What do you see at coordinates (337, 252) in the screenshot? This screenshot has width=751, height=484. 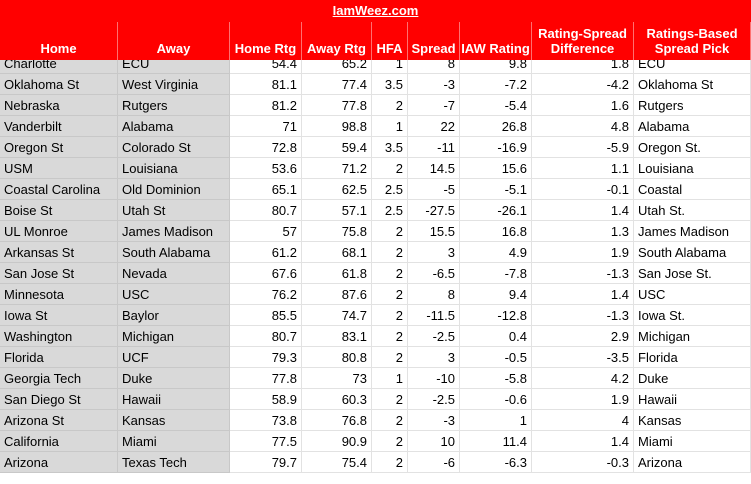 I see `table-cell: 68.1` at bounding box center [337, 252].